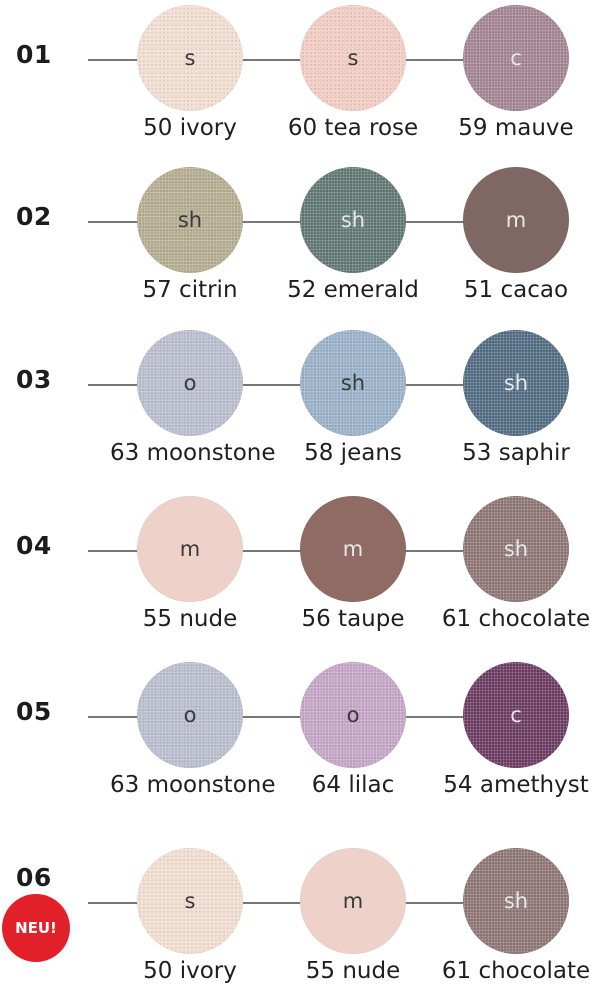 The image size is (612, 1003). What do you see at coordinates (34, 711) in the screenshot?
I see `palette-number: 05` at bounding box center [34, 711].